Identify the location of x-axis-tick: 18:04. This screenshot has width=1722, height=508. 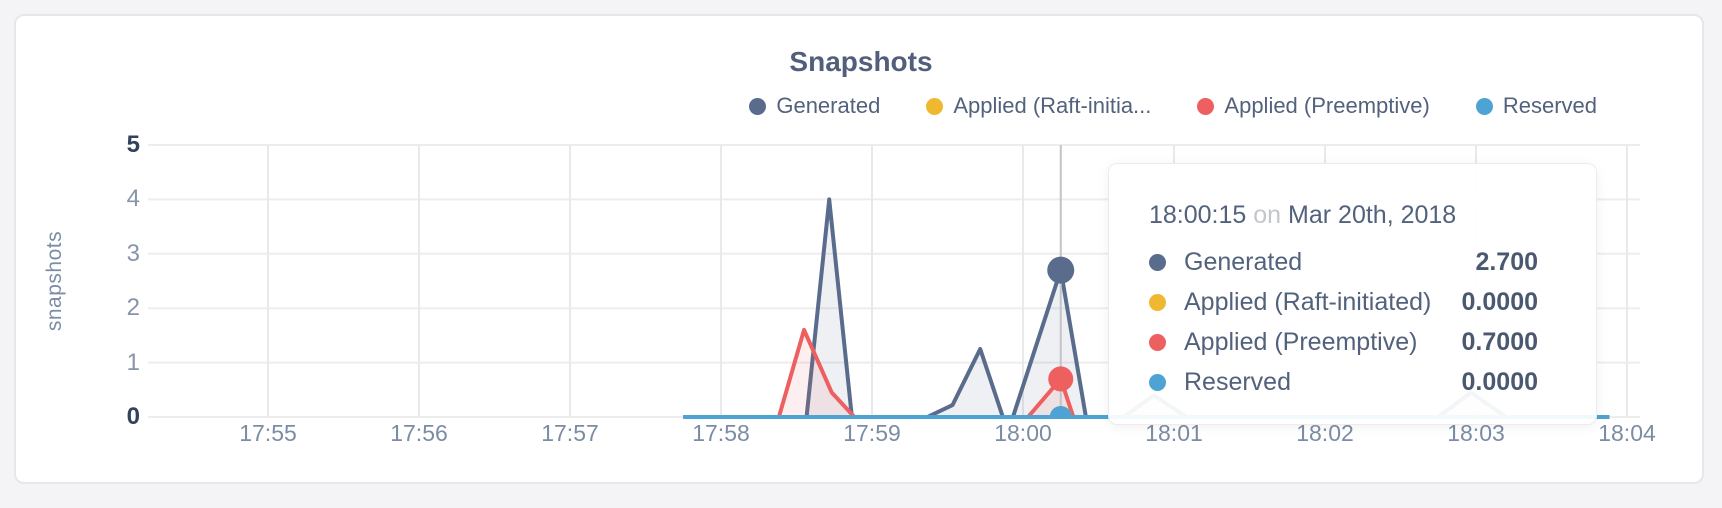
(1627, 433).